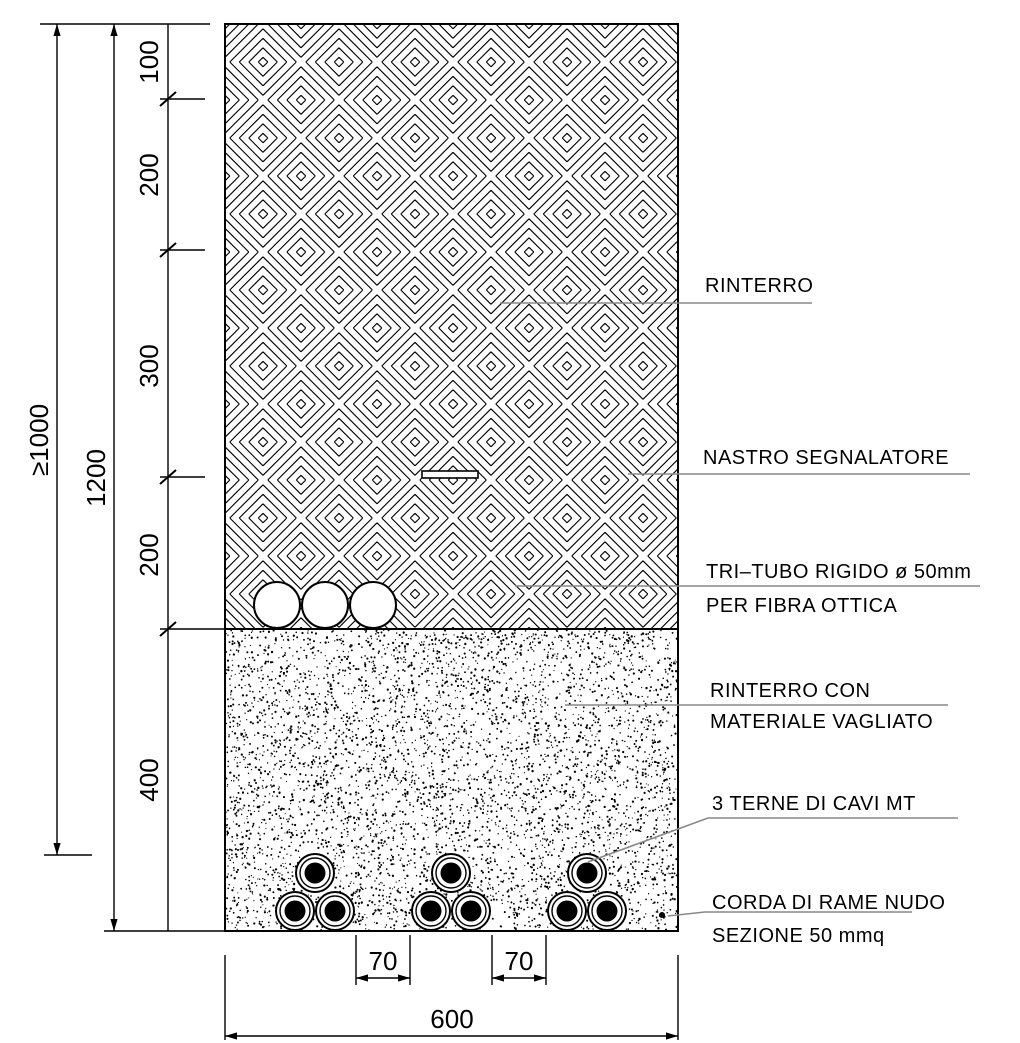 The height and width of the screenshot is (1043, 1020). What do you see at coordinates (838, 572) in the screenshot?
I see `label-tritubo-line1: TRI–TUBO RIGIDO ø 50mm` at bounding box center [838, 572].